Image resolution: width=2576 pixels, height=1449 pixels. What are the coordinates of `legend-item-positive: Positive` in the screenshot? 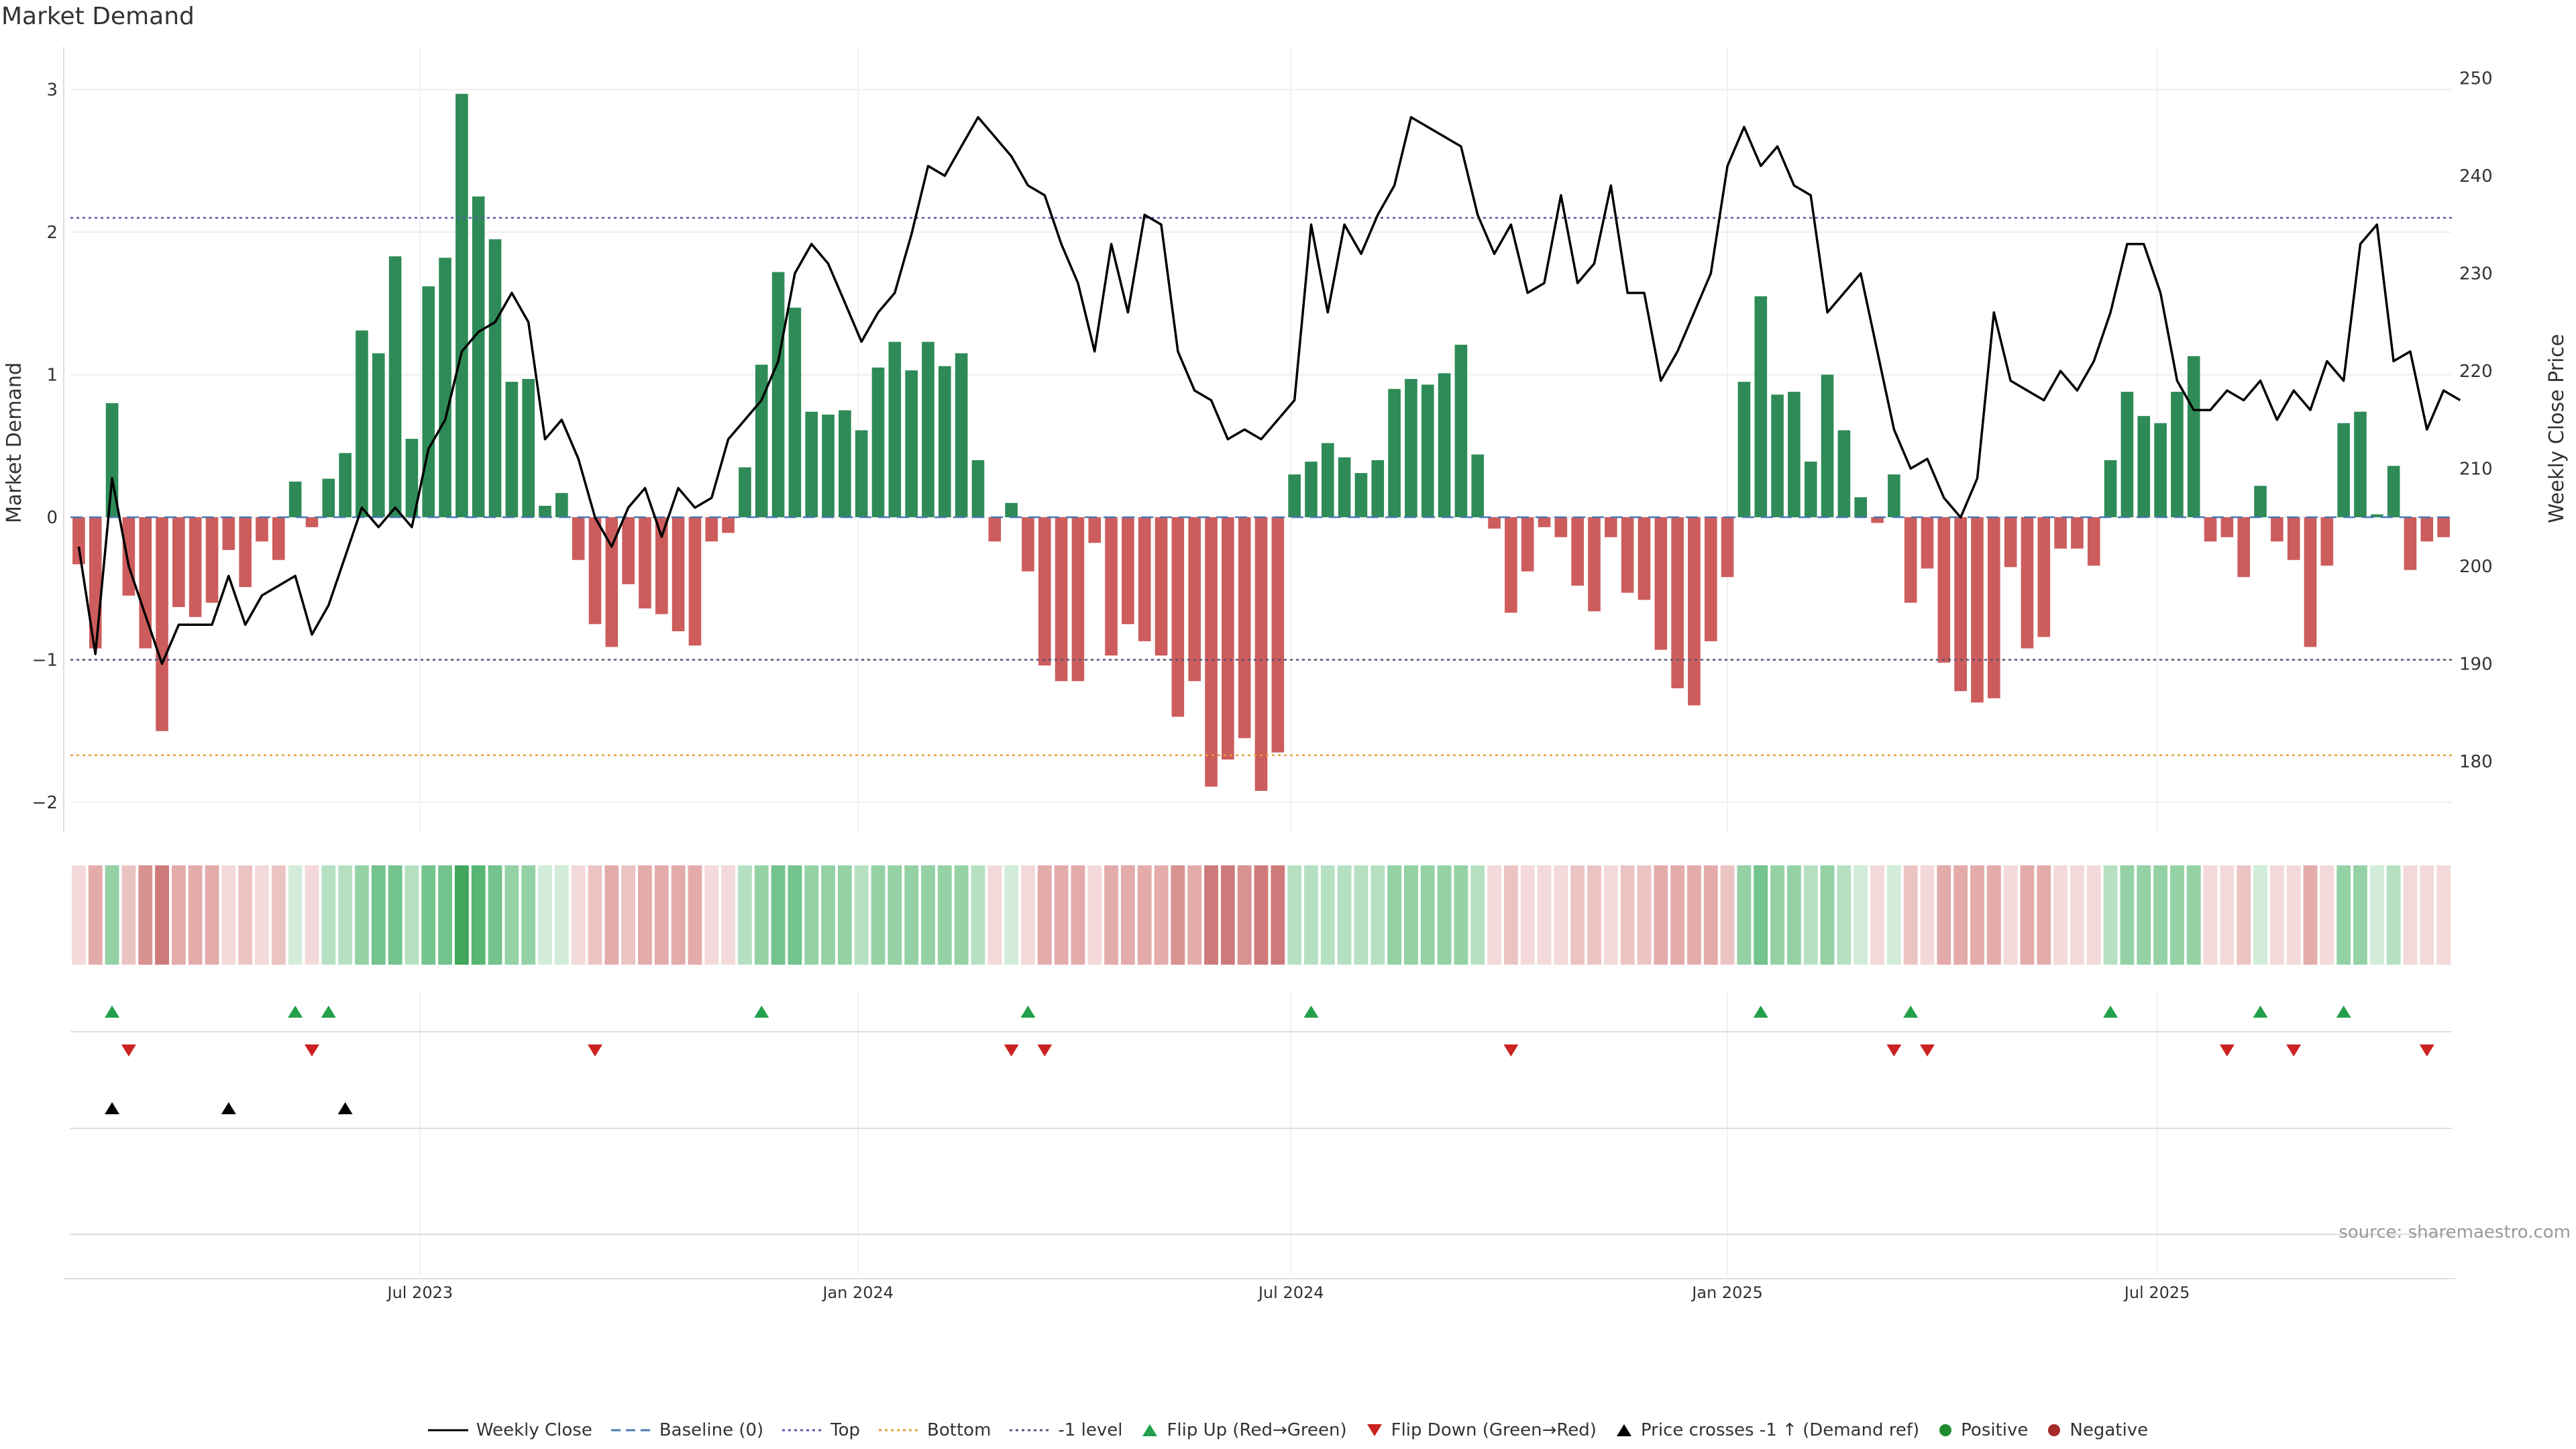 It's located at (1983, 1430).